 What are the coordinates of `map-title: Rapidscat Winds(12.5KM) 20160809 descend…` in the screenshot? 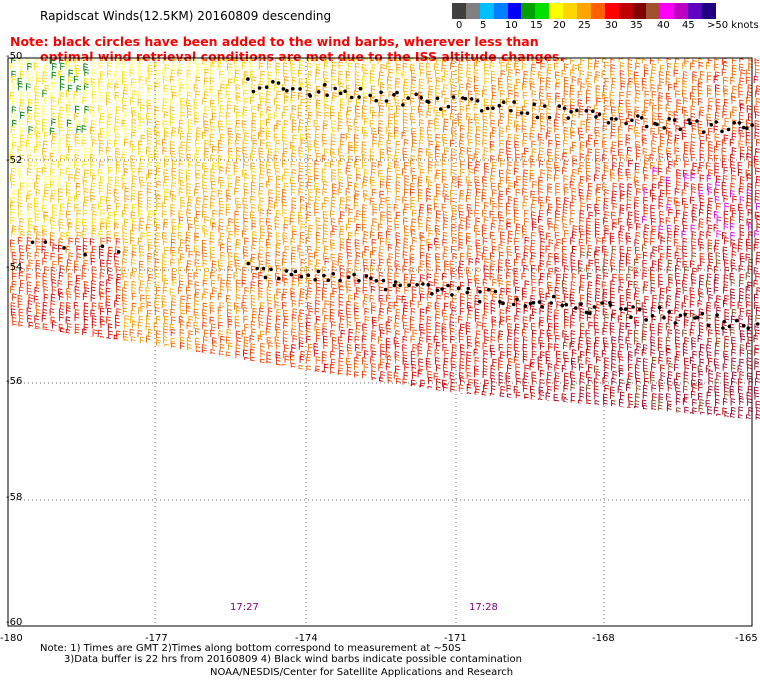 It's located at (186, 16).